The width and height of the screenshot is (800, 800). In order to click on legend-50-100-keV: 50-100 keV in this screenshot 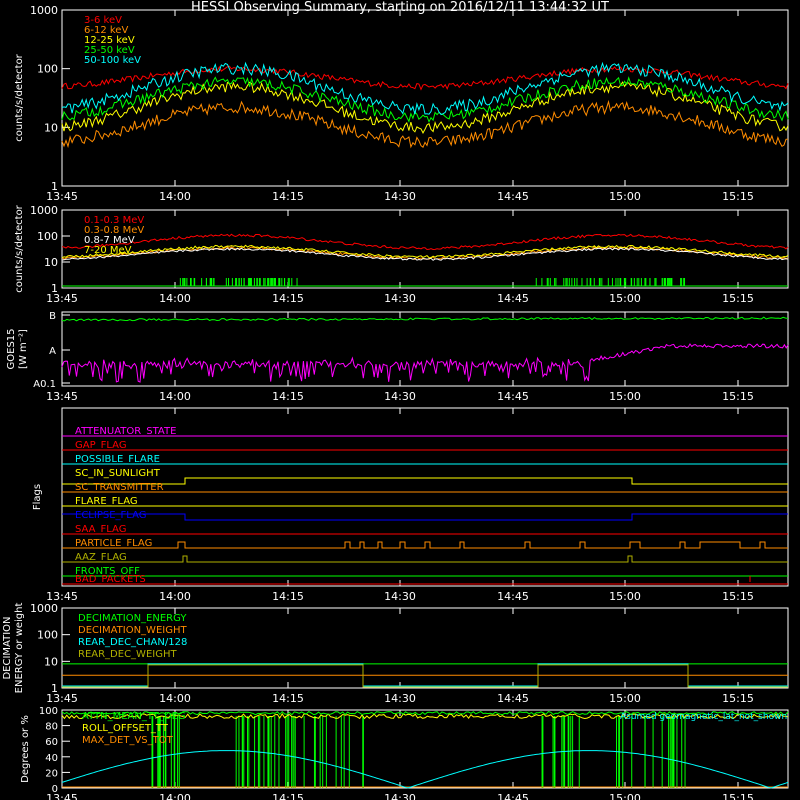, I will do `click(112, 60)`.